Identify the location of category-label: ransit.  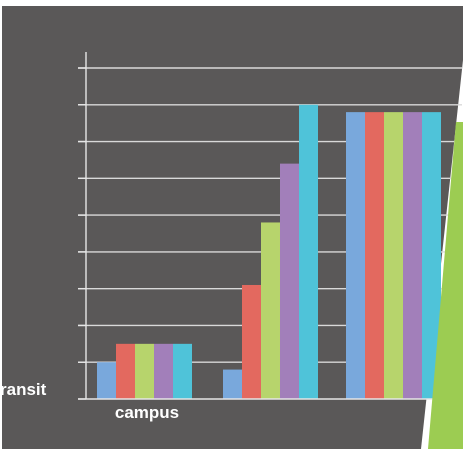
(23, 389).